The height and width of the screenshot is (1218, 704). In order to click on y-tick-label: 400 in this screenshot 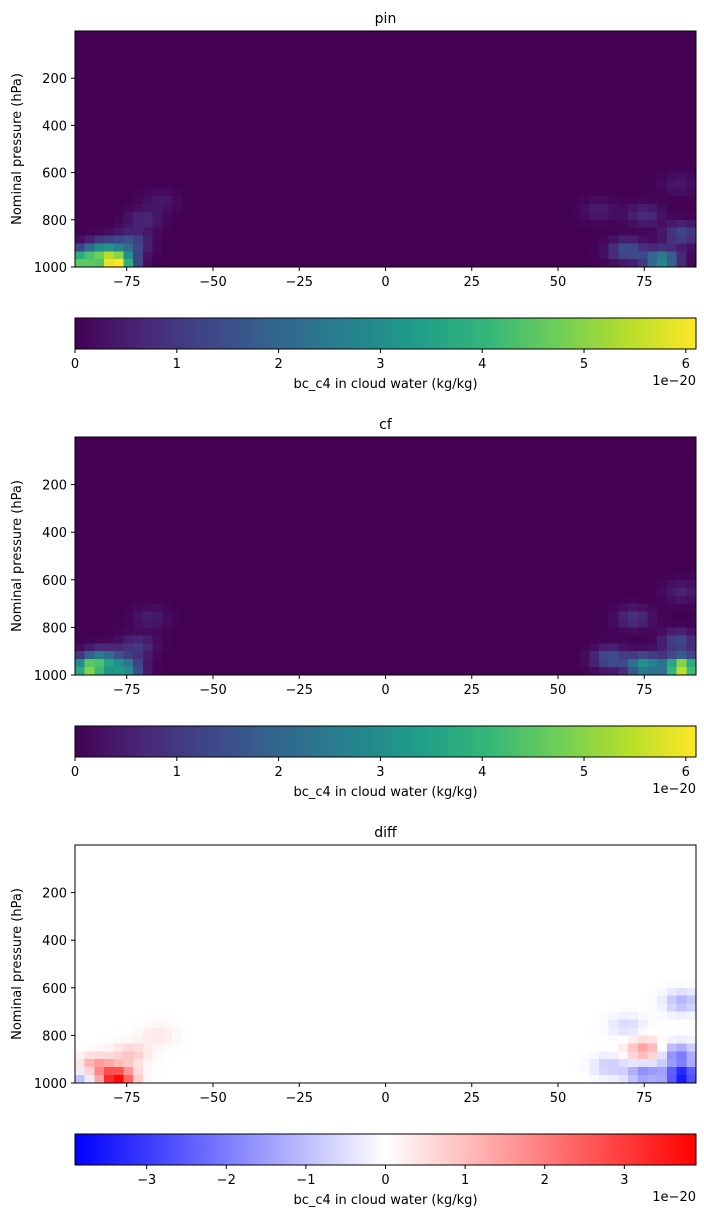, I will do `click(54, 126)`.